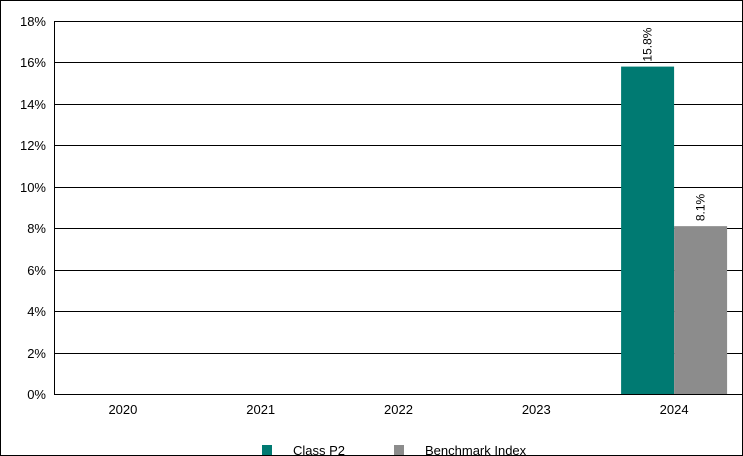  Describe the element at coordinates (36, 394) in the screenshot. I see `y-tick-label: 0%` at that location.